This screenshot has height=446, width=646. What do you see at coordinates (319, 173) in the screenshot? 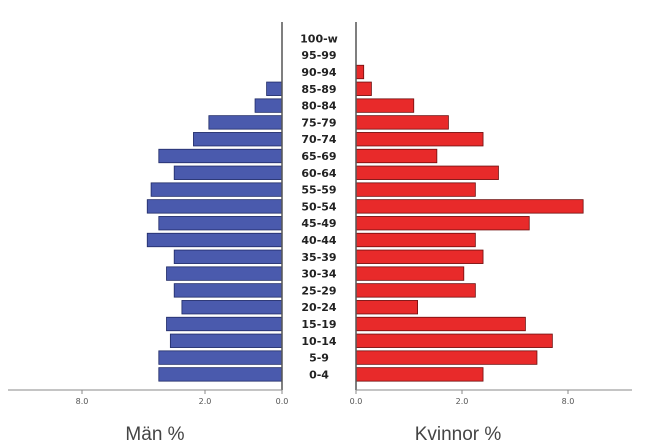
I see `age-label-60-64: 60-64` at bounding box center [319, 173].